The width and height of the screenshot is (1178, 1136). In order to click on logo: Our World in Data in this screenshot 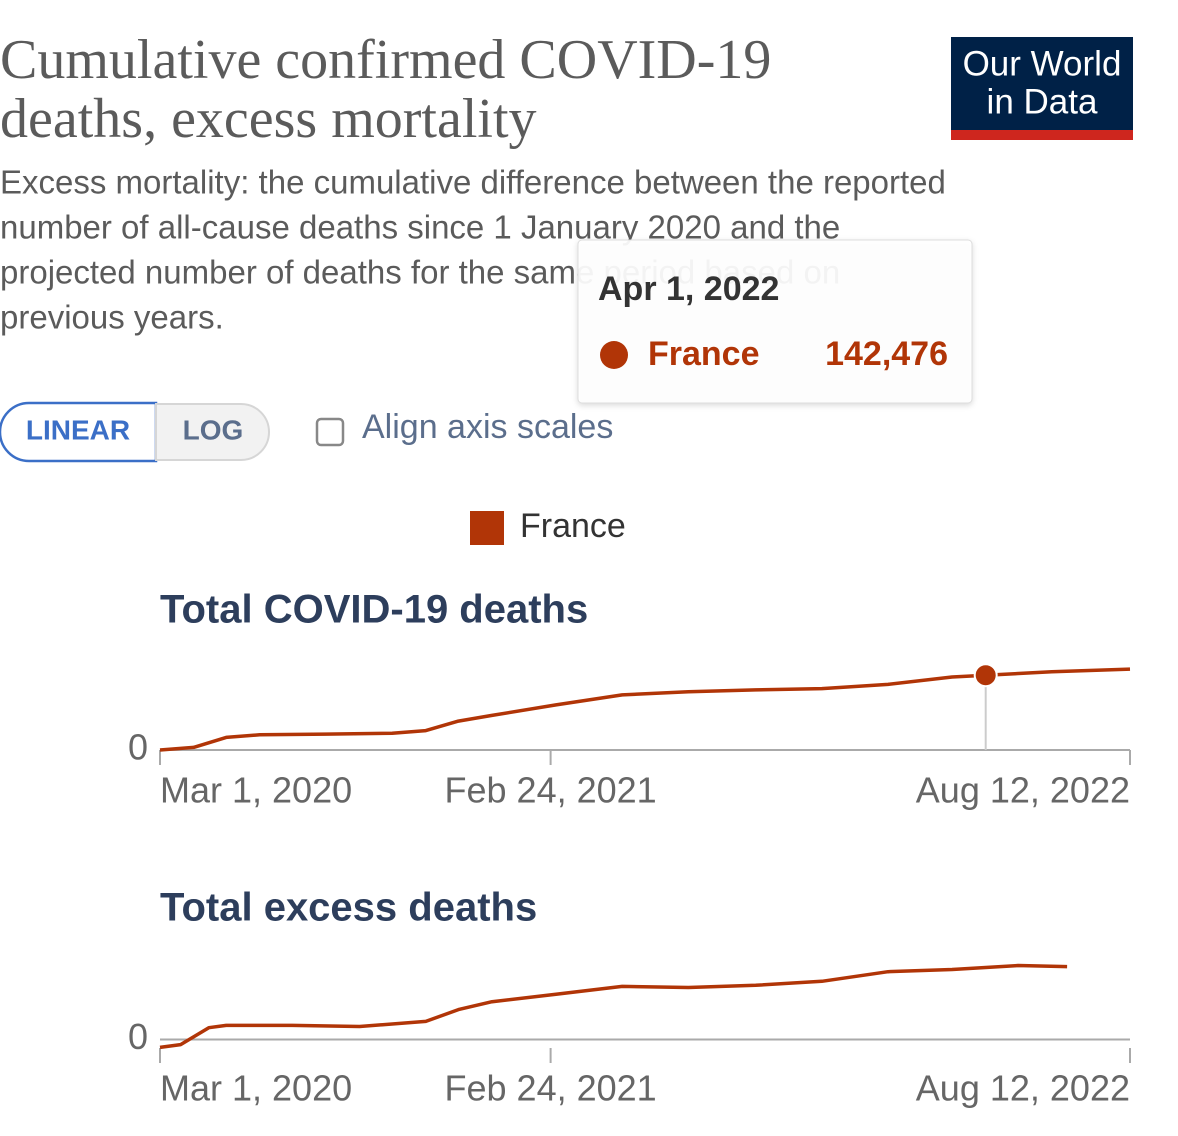, I will do `click(1042, 88)`.